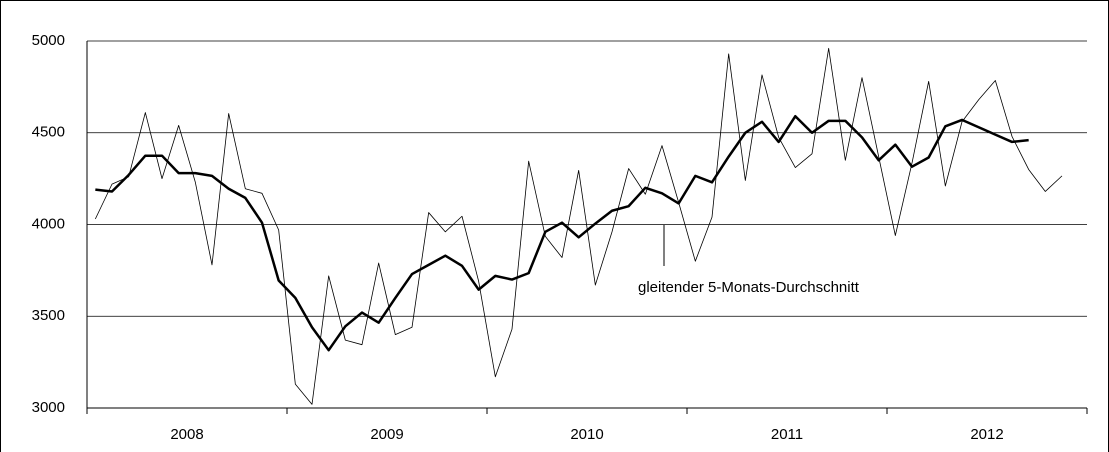 This screenshot has width=1109, height=452. I want to click on x-group-label: 2008, so click(186, 434).